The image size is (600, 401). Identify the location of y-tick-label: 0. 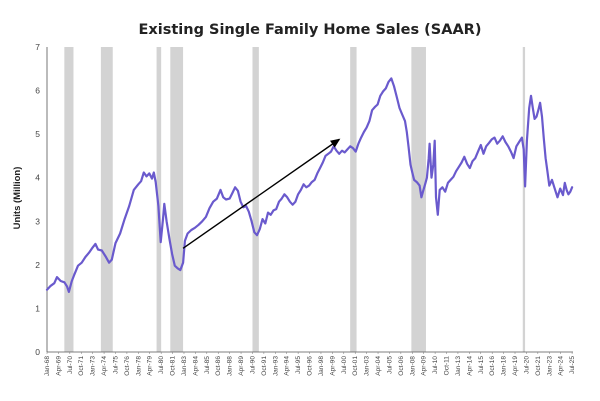
(37, 352).